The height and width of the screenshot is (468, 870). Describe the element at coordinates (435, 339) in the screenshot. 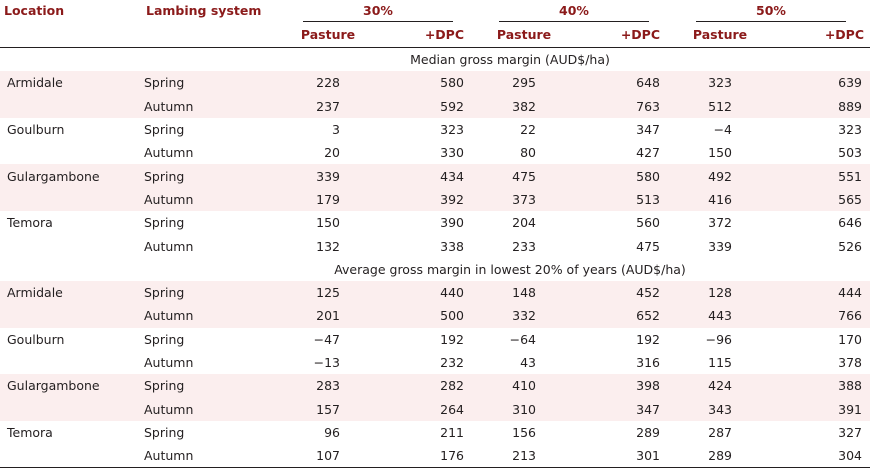

I see `table-row: Goulburn Spring −47 192 −64 192 −96 170` at that location.